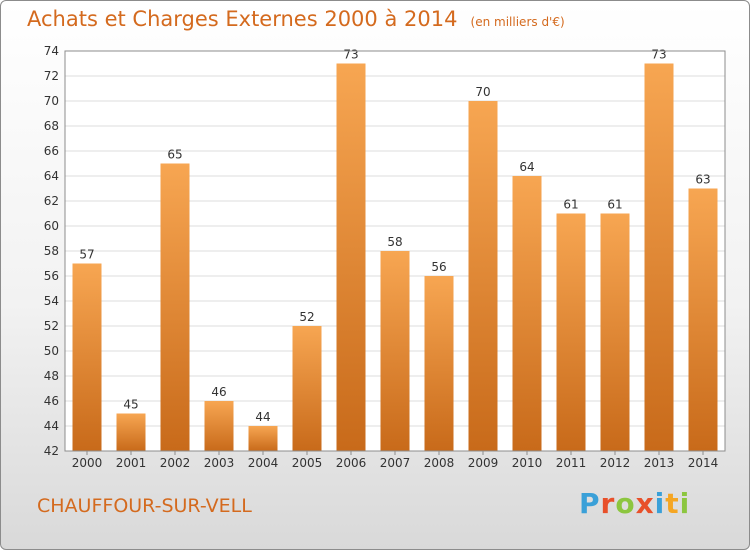 Image resolution: width=750 pixels, height=550 pixels. Describe the element at coordinates (263, 463) in the screenshot. I see `x-tick-label: 2004` at that location.